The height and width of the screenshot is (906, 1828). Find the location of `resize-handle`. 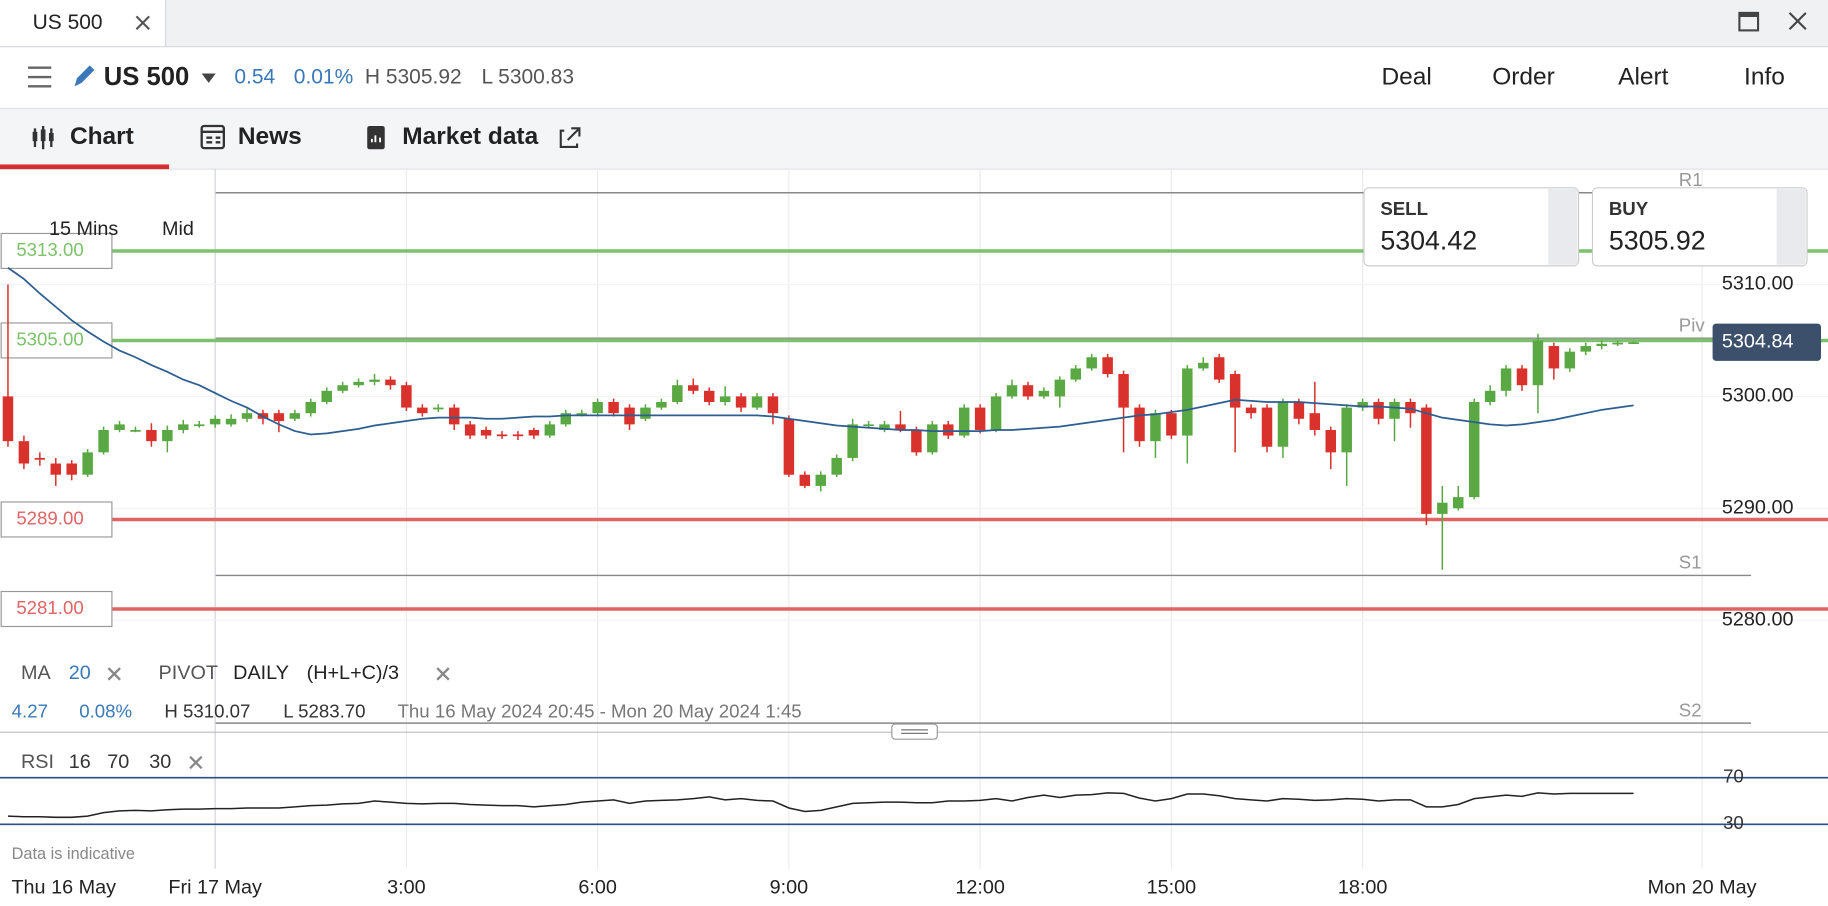

resize-handle is located at coordinates (914, 731).